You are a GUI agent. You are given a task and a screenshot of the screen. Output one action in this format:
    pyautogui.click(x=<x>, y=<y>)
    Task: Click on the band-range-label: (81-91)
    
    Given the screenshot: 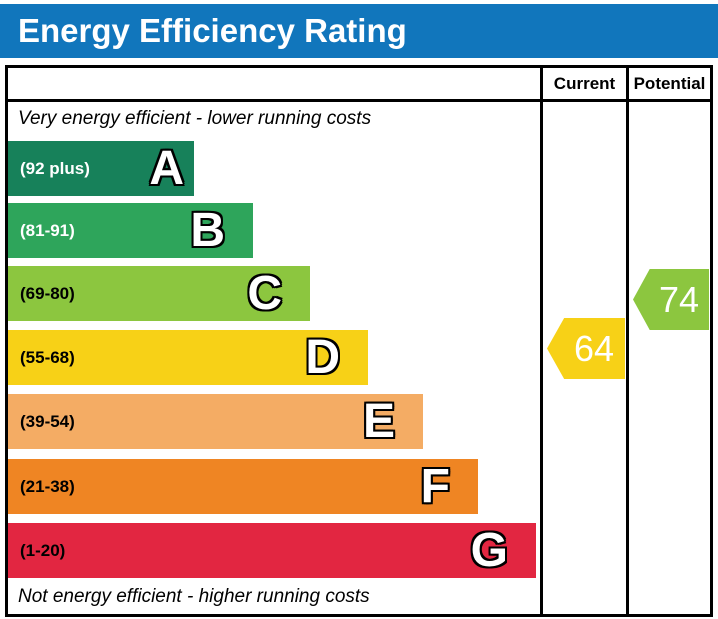 What is the action you would take?
    pyautogui.click(x=47, y=230)
    